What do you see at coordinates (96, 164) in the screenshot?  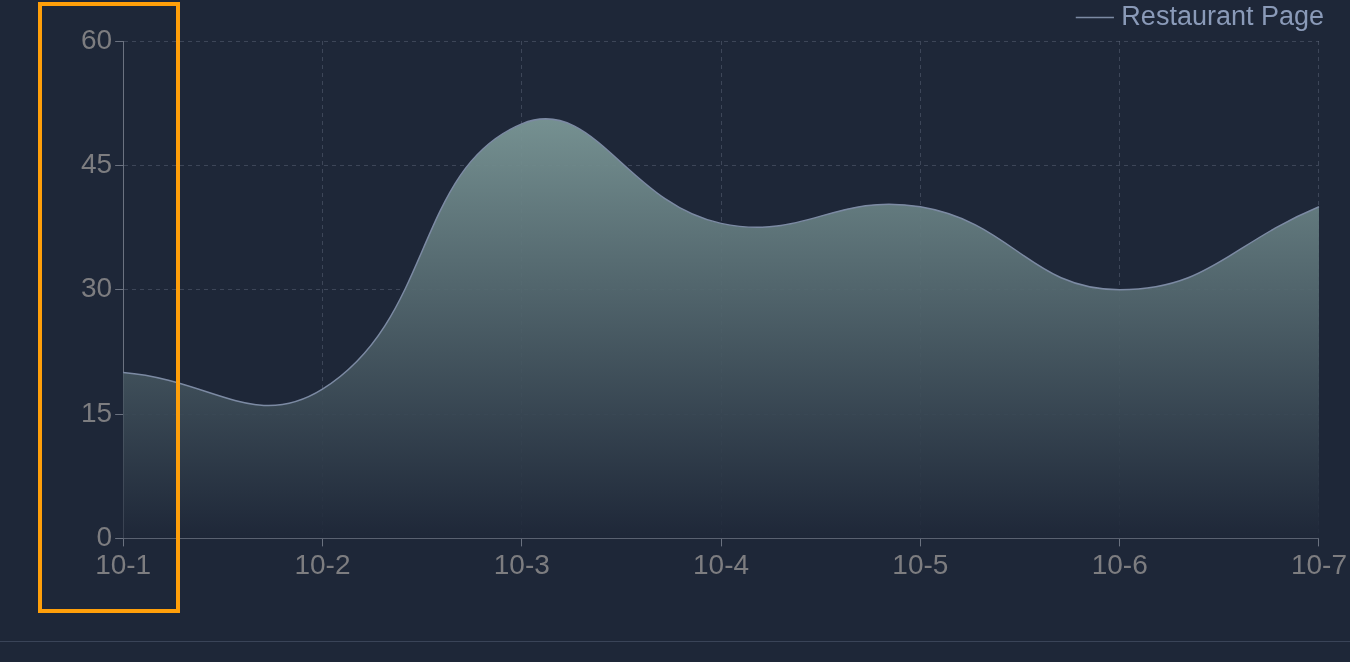 I see `y-tick-label: 45` at bounding box center [96, 164].